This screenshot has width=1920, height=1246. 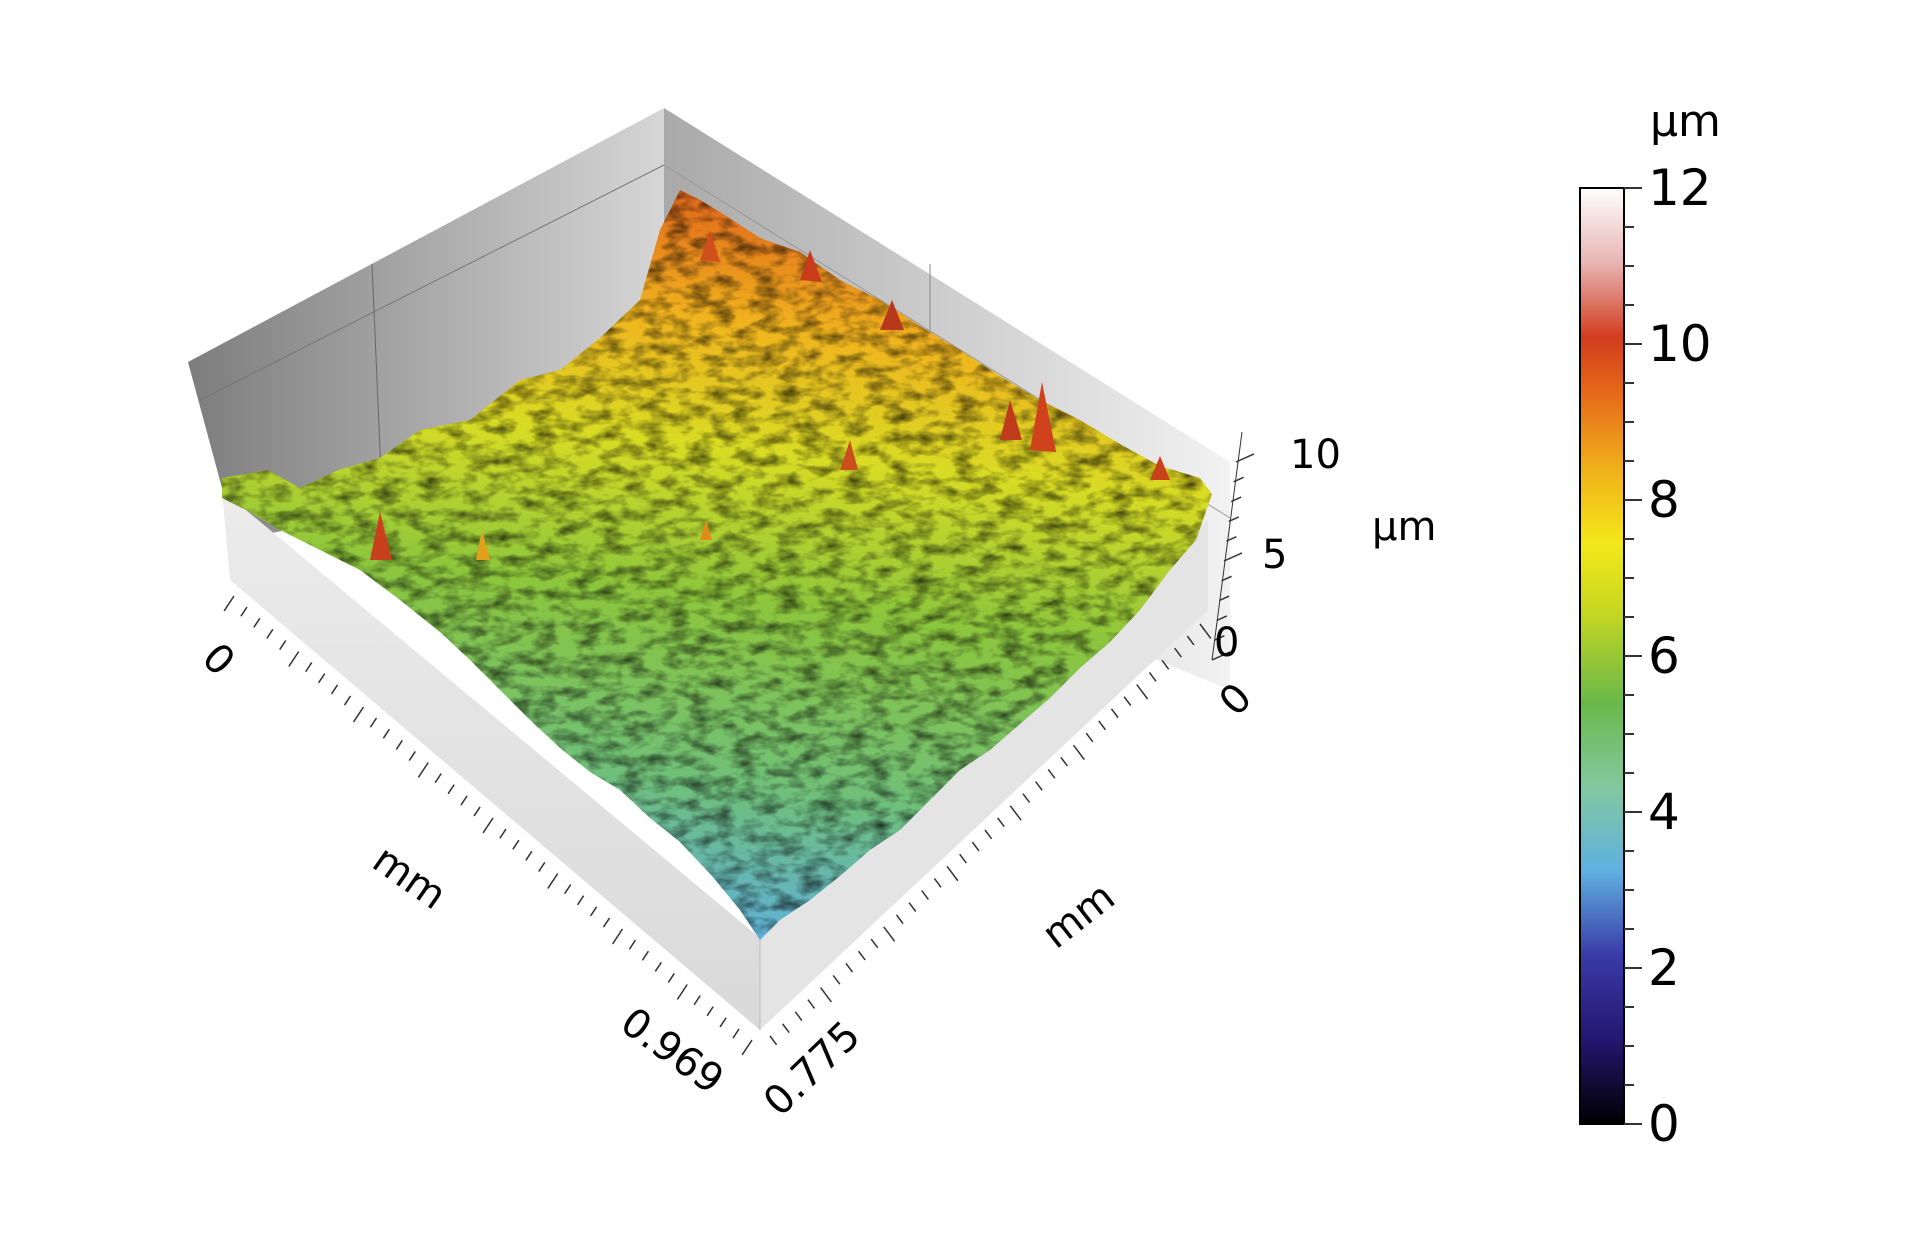 I want to click on x-axis-label: mm, so click(x=409, y=878).